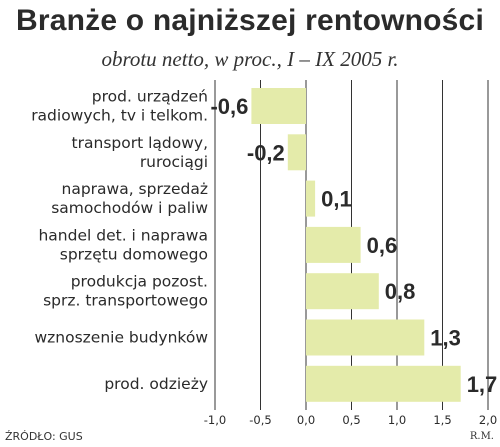 This screenshot has height=447, width=500. I want to click on source-note: ŹRÓDŁO: GUS, so click(44, 436).